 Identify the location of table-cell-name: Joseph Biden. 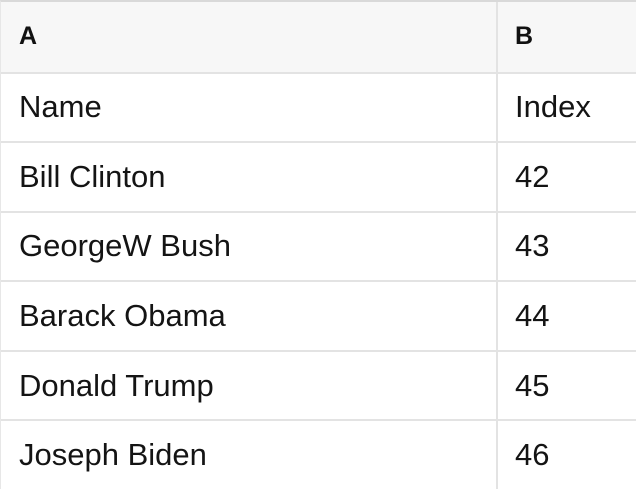
(249, 455).